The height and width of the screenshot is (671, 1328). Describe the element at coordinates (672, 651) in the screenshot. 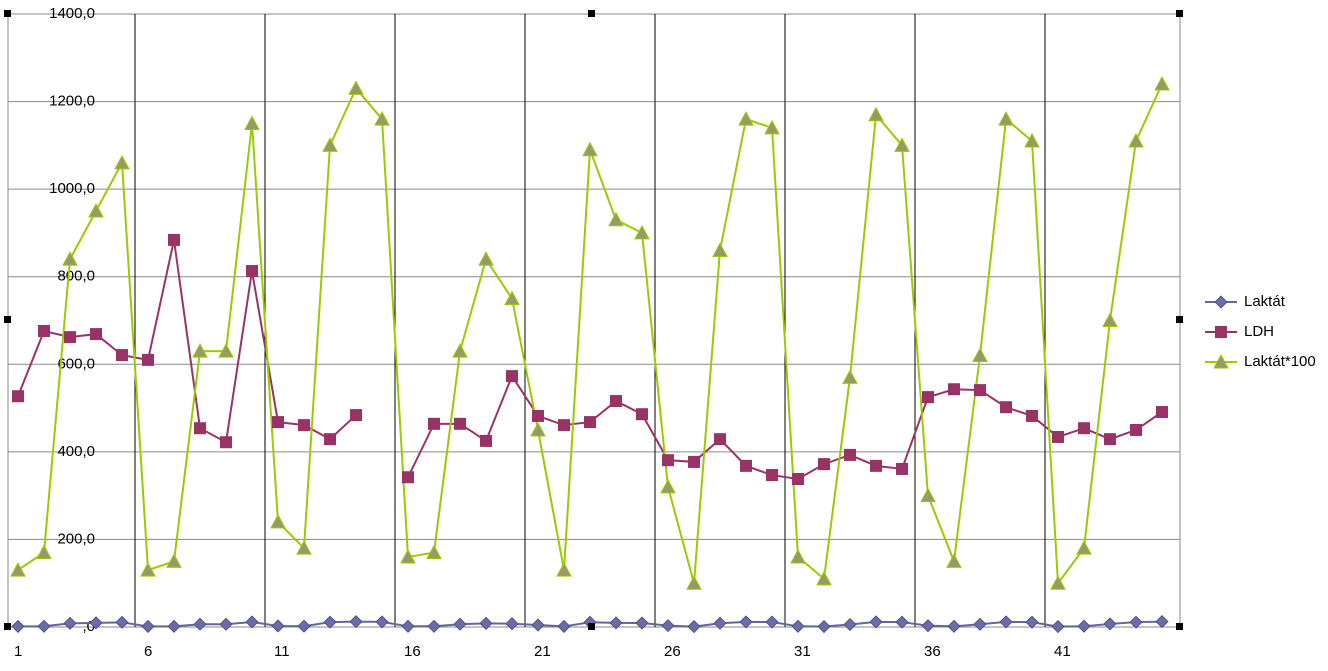

I see `x-tick-label: 26` at that location.